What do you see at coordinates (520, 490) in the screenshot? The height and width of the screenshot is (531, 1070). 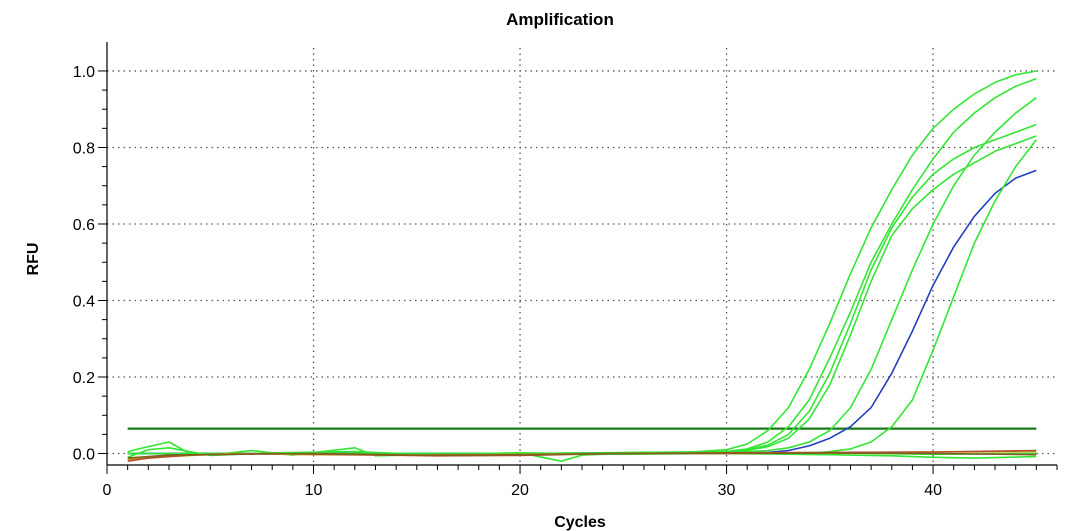 I see `x-tick-label-20: 20` at bounding box center [520, 490].